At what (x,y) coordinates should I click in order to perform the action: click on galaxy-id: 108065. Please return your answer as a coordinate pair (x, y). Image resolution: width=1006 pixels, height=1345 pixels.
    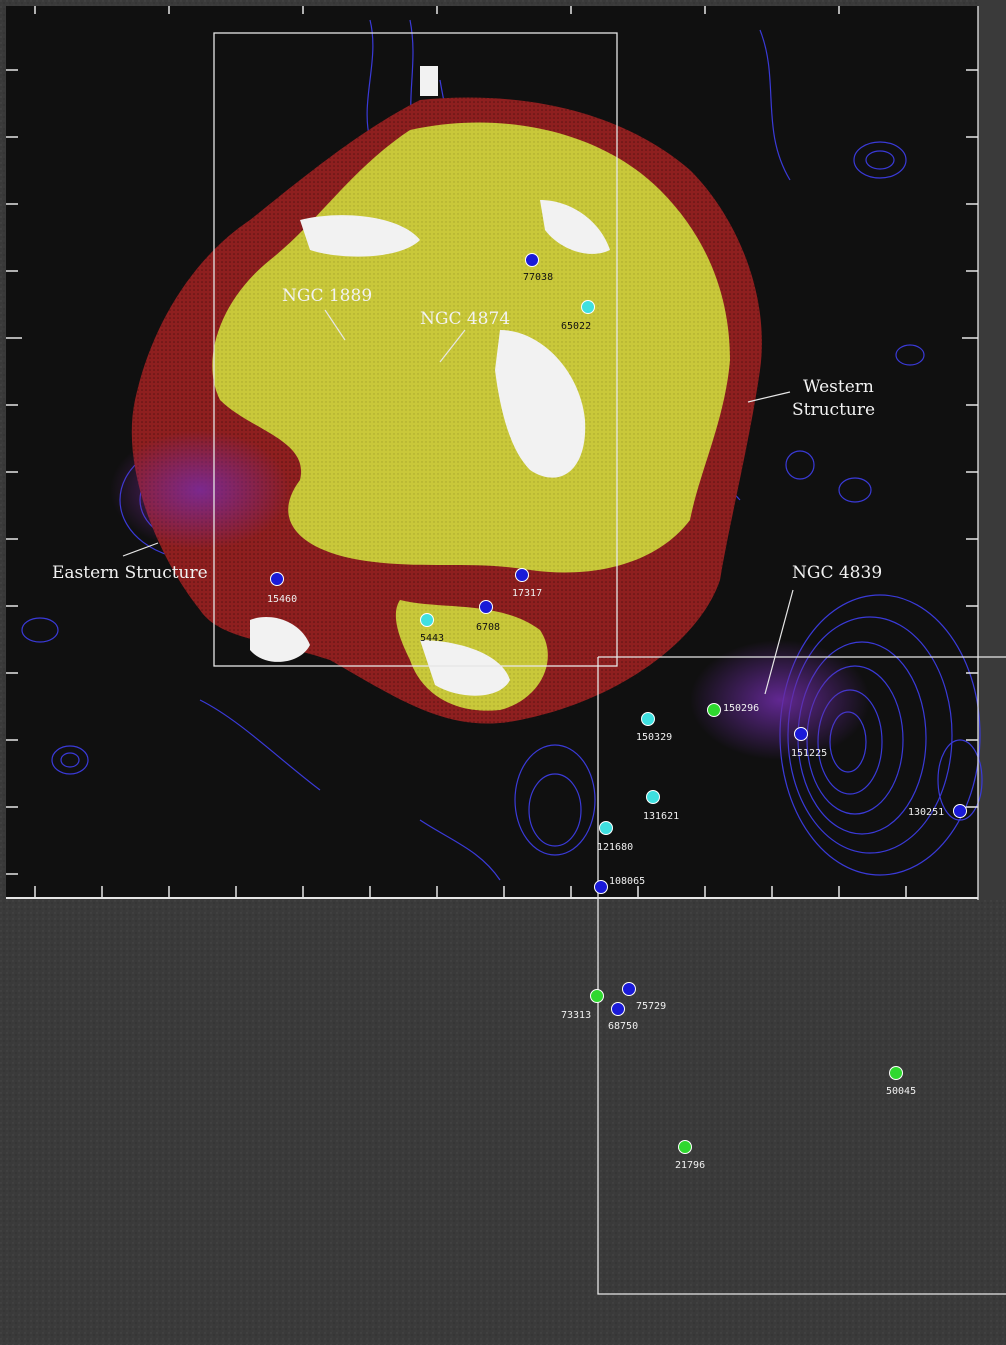
    Looking at the image, I should click on (627, 881).